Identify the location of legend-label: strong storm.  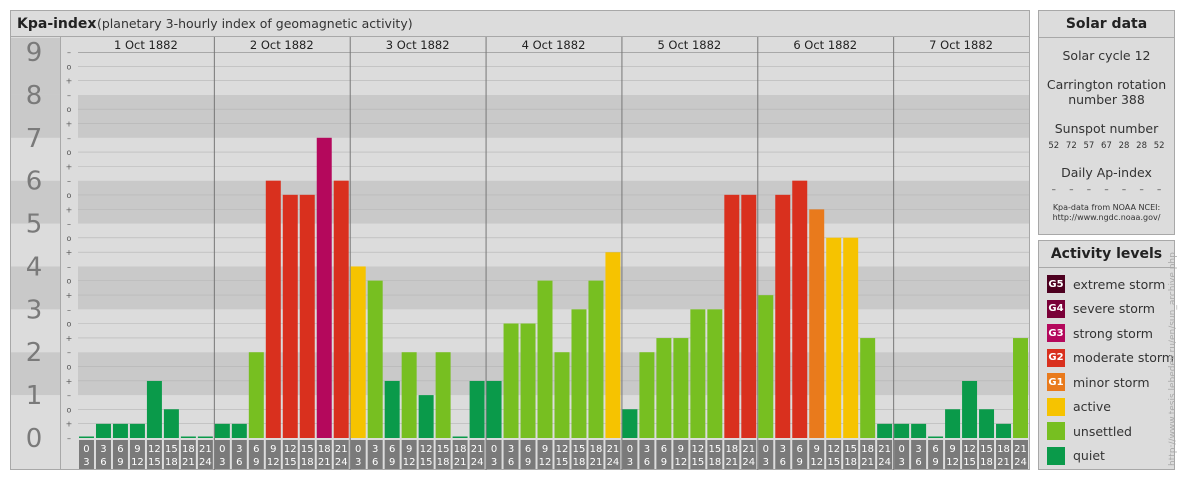
(1113, 333).